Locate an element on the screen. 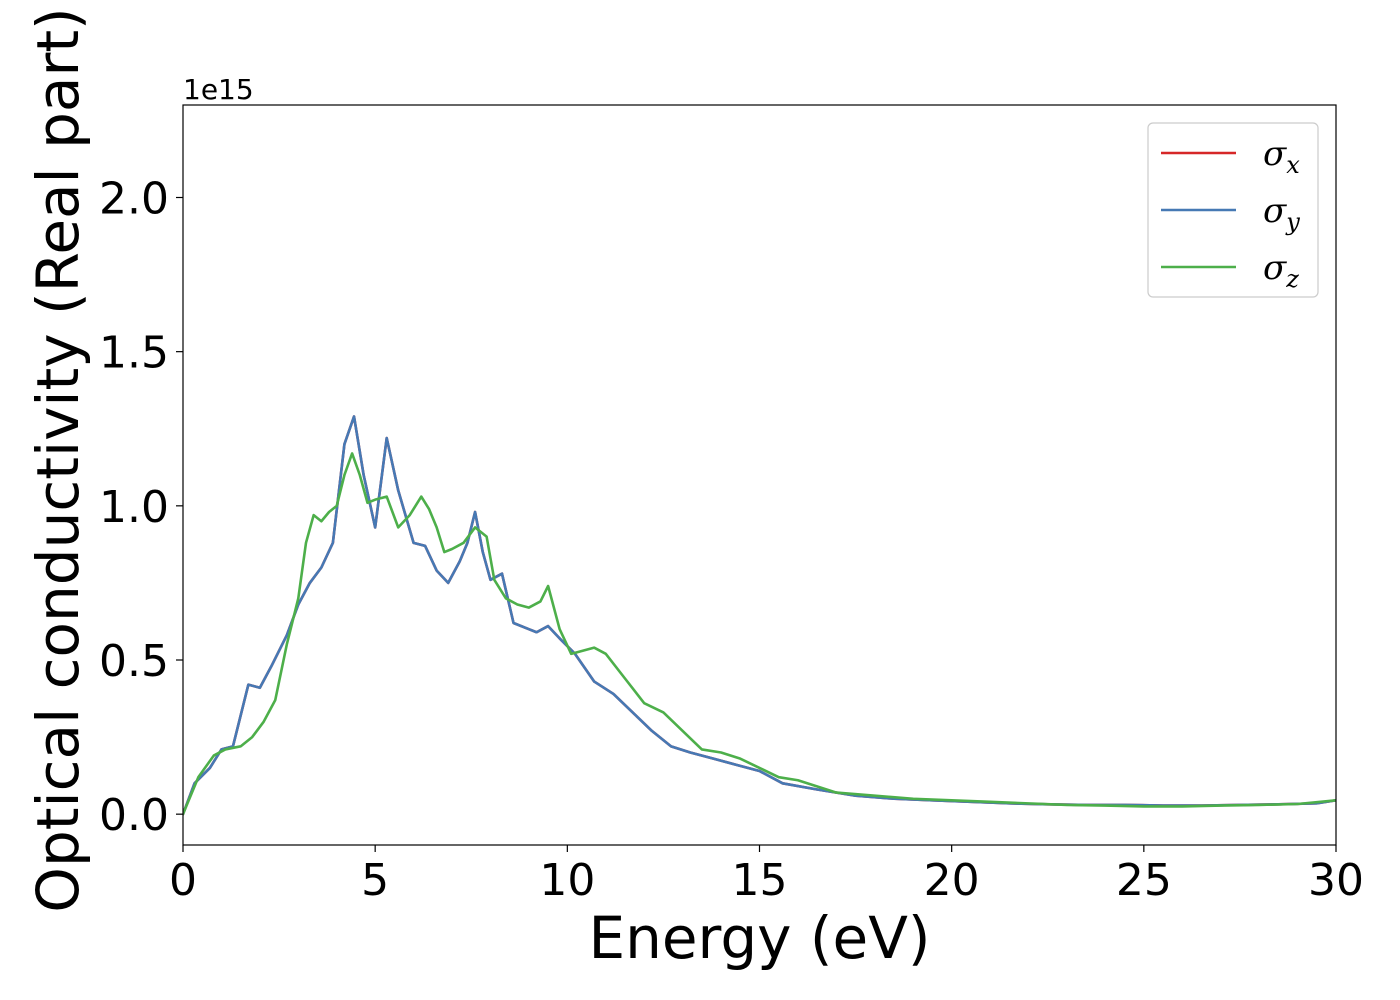  x-tick-label: 5 is located at coordinates (375, 880).